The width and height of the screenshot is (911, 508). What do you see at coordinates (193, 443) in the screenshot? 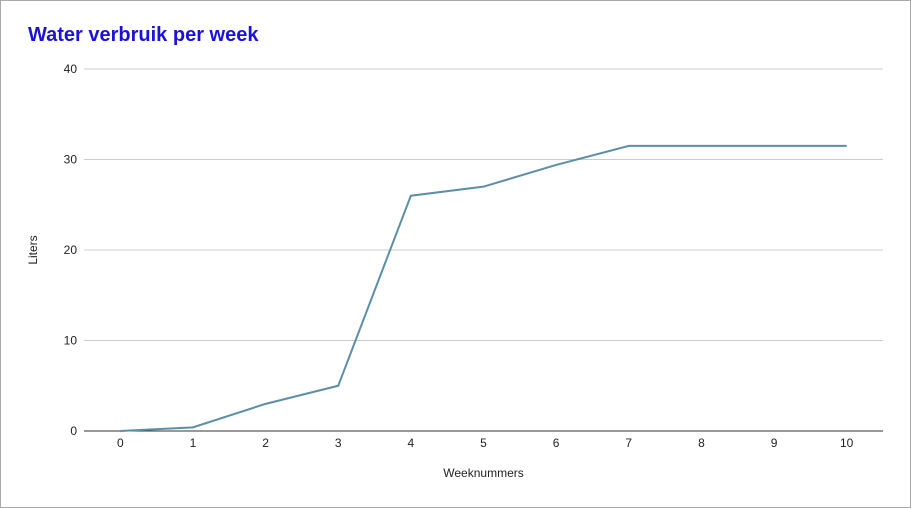
I see `x-tick-label: 1` at bounding box center [193, 443].